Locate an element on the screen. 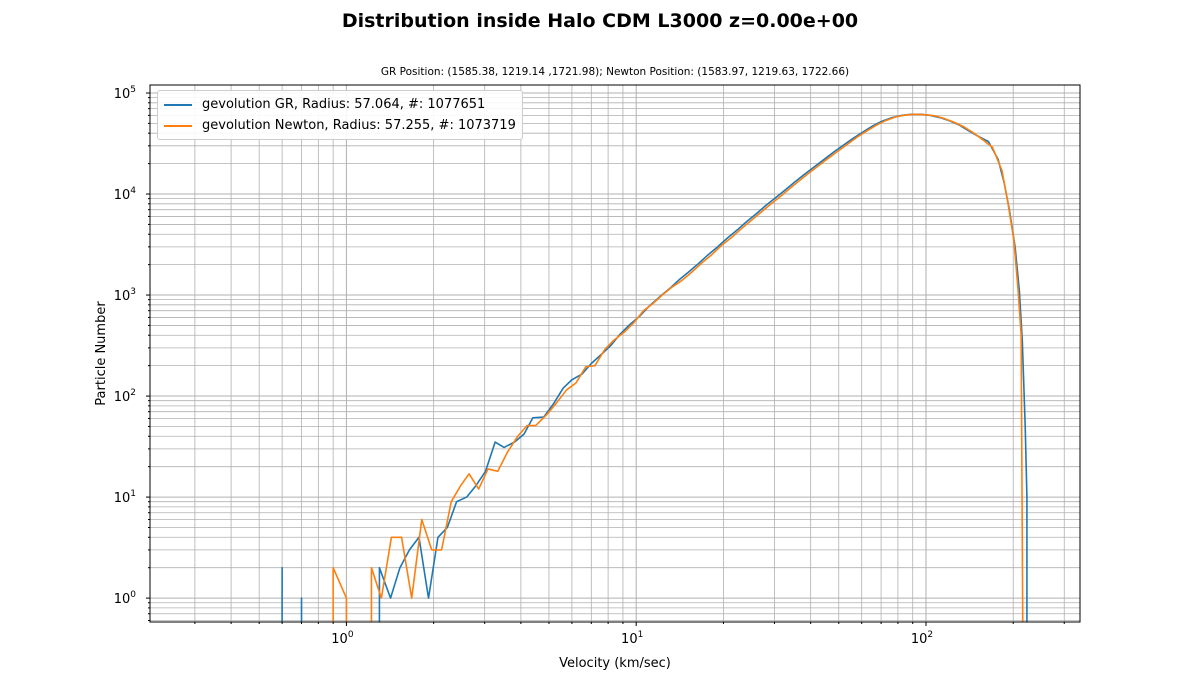 The height and width of the screenshot is (700, 1200). y-tick-label: 104 is located at coordinates (125, 194).